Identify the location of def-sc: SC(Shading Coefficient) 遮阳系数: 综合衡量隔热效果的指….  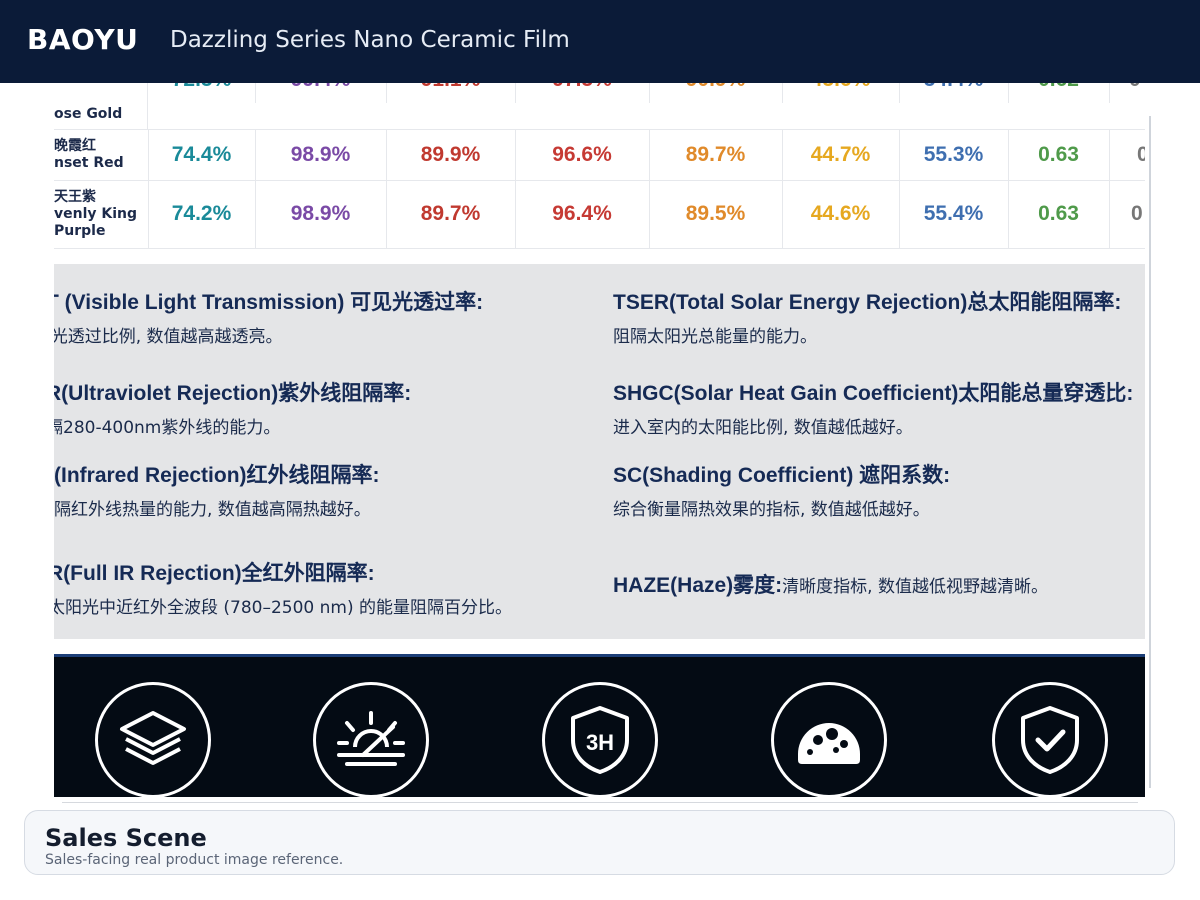
(781, 489).